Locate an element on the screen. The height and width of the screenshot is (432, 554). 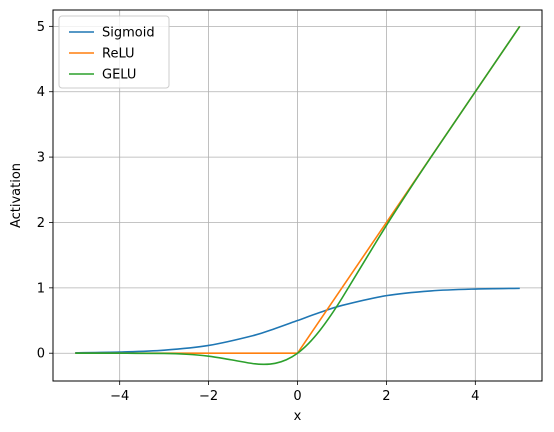
legend-label-relu: ReLU is located at coordinates (118, 54).